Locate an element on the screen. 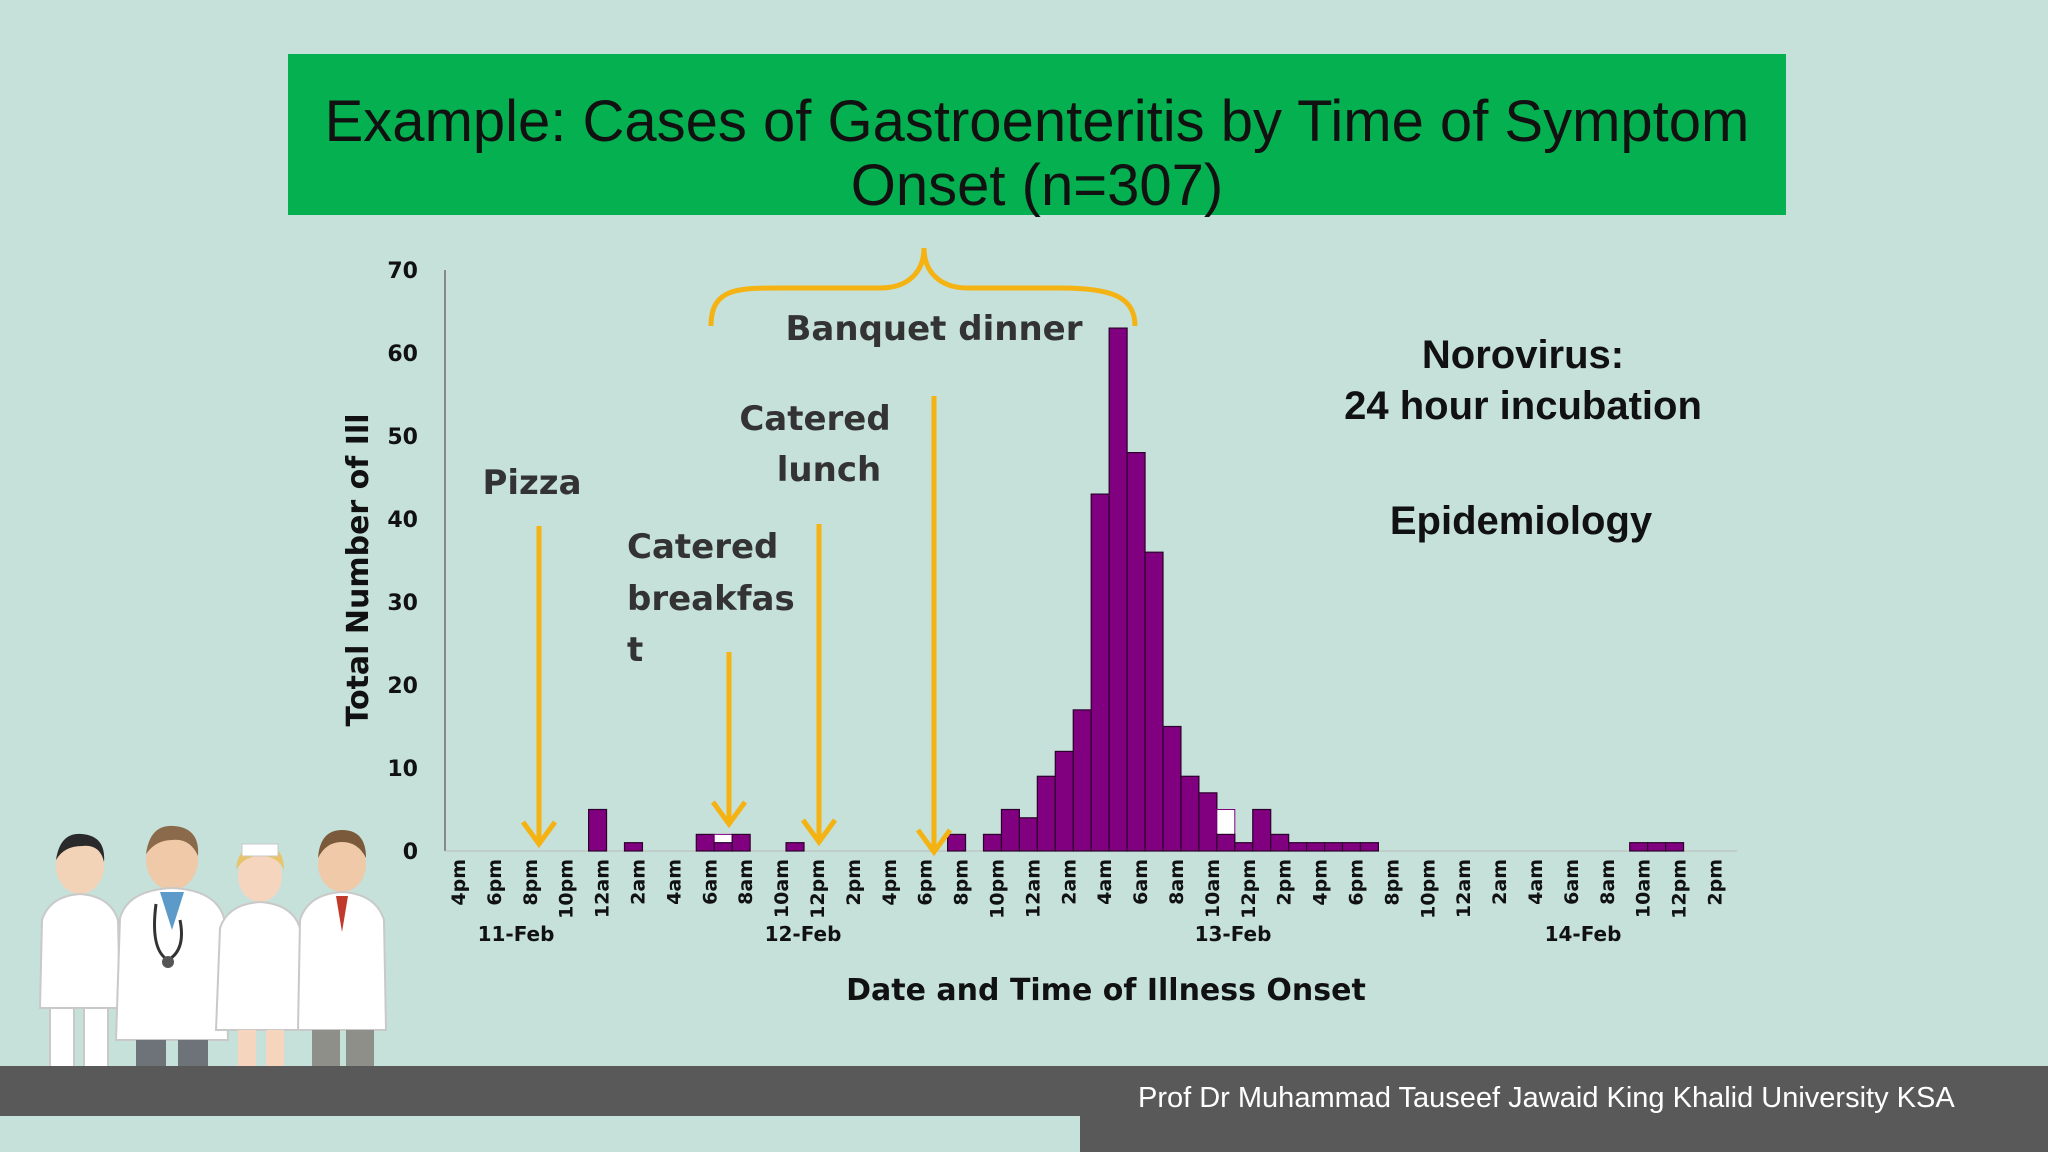  annotation-breakfast-1: Catered is located at coordinates (702, 547).